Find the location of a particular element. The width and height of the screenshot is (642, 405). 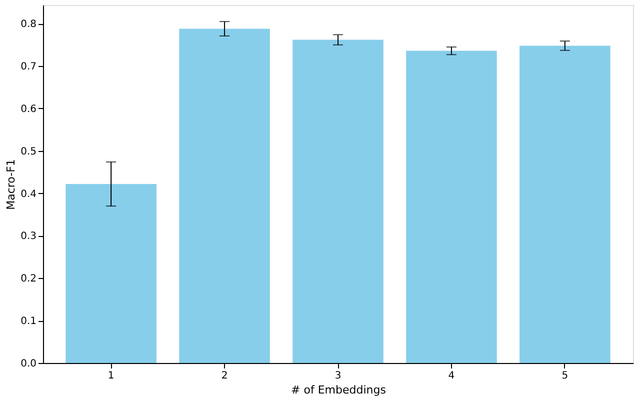

x-axis-title: # of Embeddings is located at coordinates (338, 390).